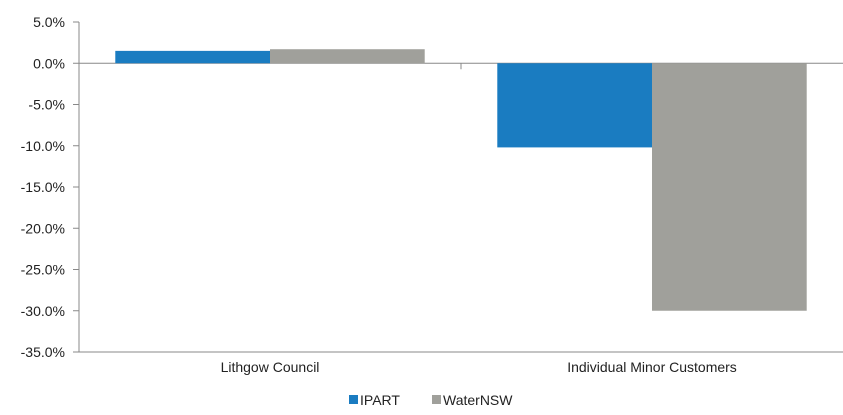 The width and height of the screenshot is (843, 415). Describe the element at coordinates (380, 400) in the screenshot. I see `legend-label-ipart: IPART` at that location.